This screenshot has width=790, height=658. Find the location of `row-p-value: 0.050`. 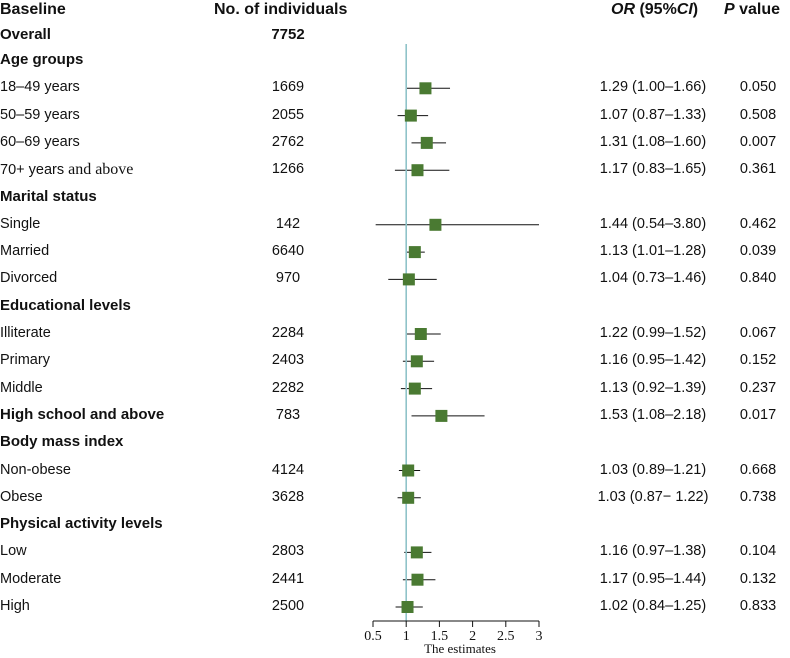

row-p-value: 0.050 is located at coordinates (758, 87).